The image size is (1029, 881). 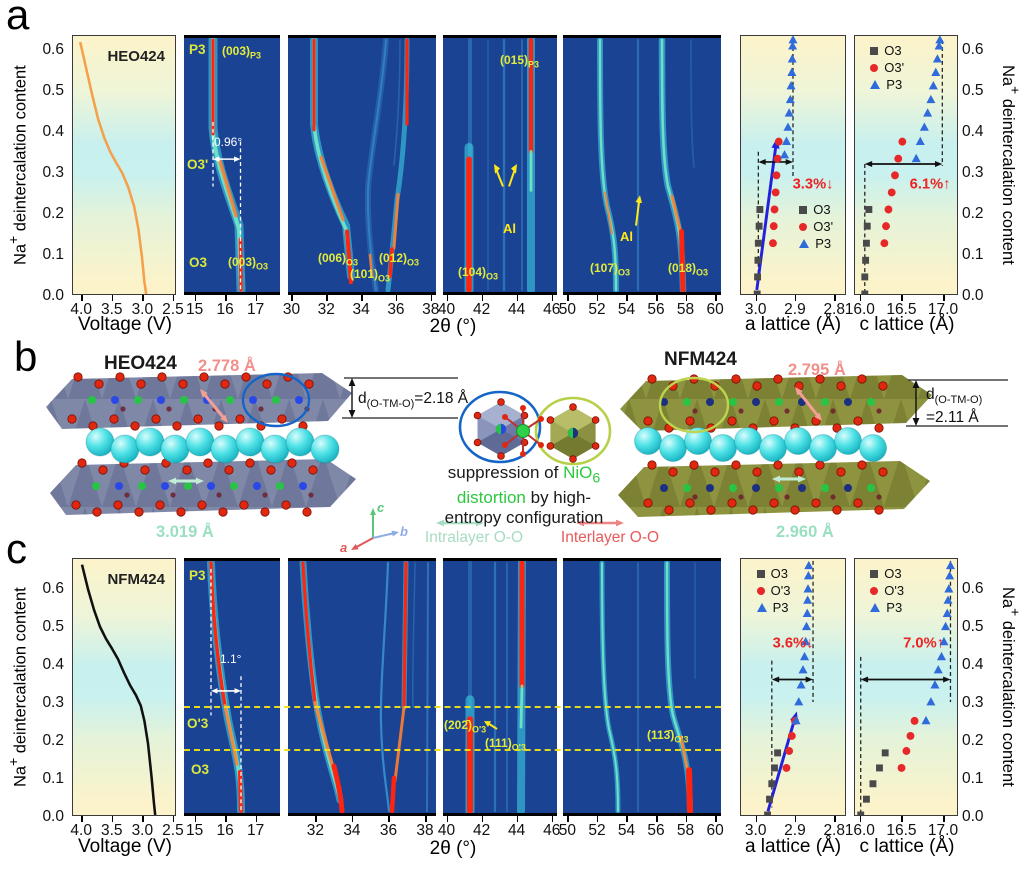 I want to click on phase-label-p3: P3, so click(x=197, y=49).